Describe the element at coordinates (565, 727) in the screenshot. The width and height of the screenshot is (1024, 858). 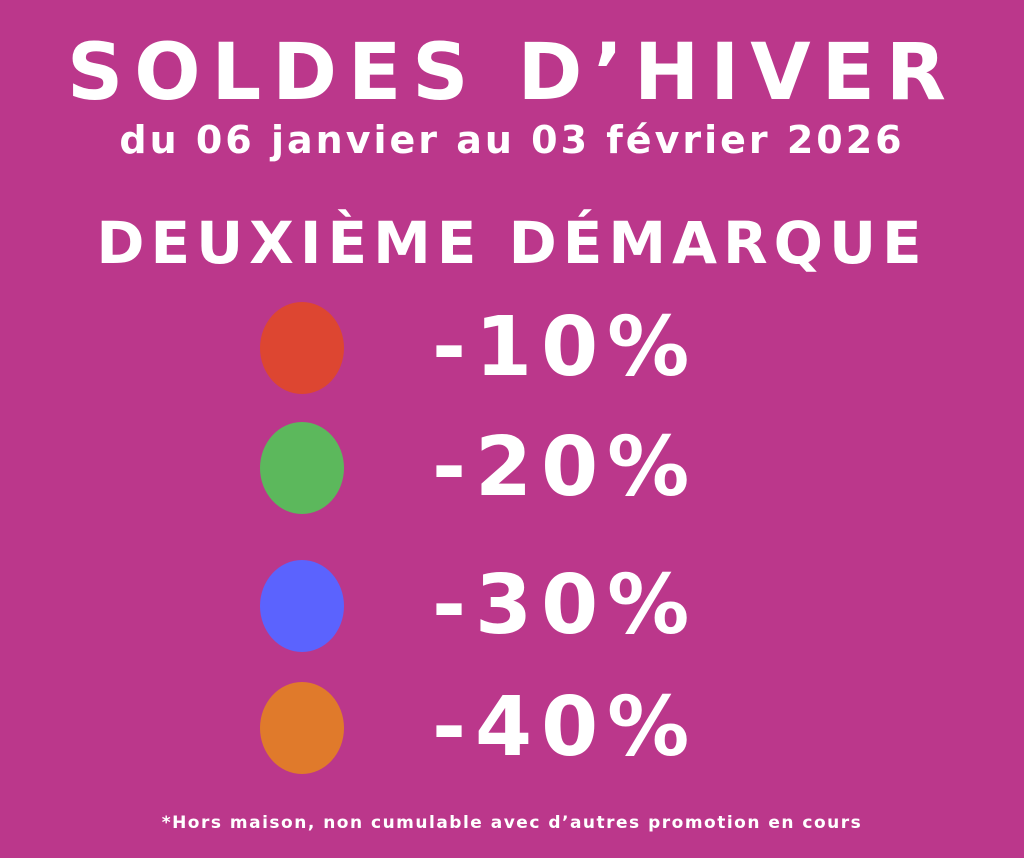
I see `discount-label: -40%` at that location.